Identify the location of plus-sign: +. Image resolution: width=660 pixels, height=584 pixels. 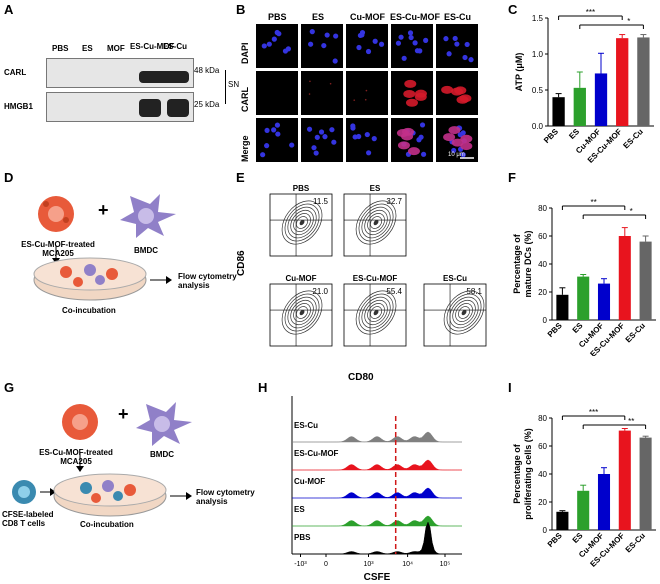
(123, 414).